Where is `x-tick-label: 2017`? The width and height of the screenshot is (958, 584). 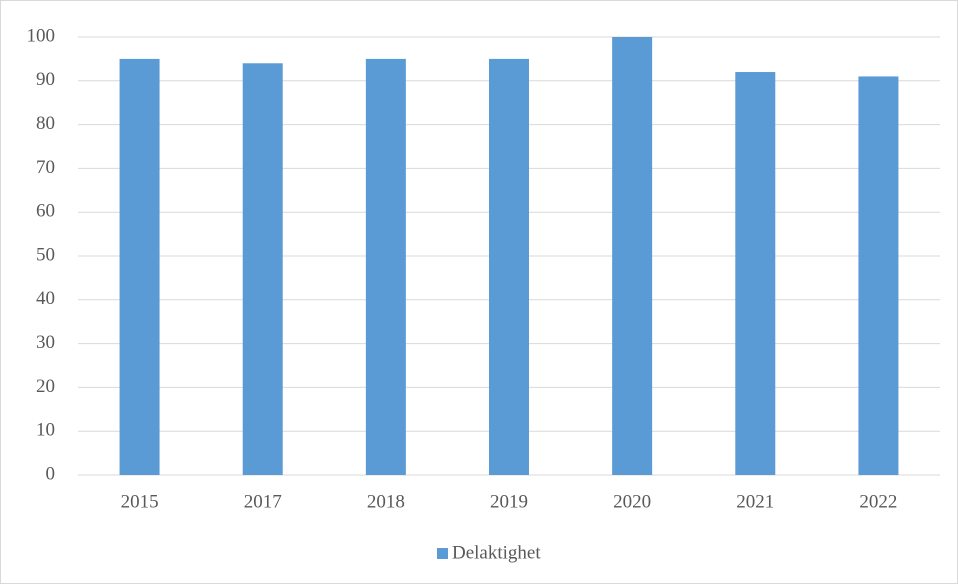
x-tick-label: 2017 is located at coordinates (263, 501).